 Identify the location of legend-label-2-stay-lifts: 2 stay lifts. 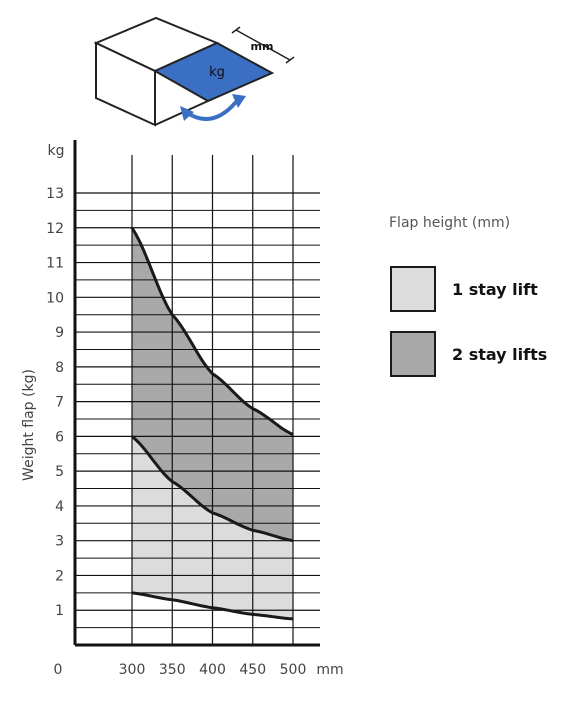
(500, 354).